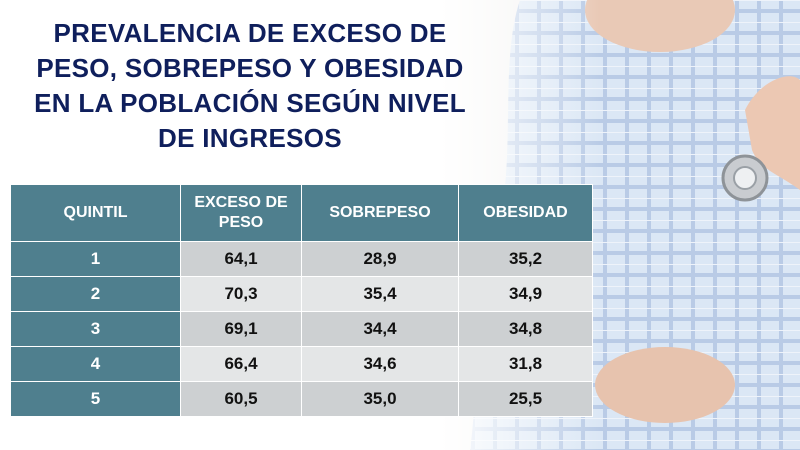 This screenshot has width=800, height=450. I want to click on table-row: 1 64,1 28,9 35,2, so click(301, 259).